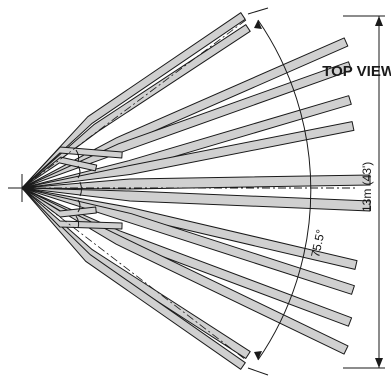 The width and height of the screenshot is (391, 381). I want to click on arc-tick-top, so click(258, 11).